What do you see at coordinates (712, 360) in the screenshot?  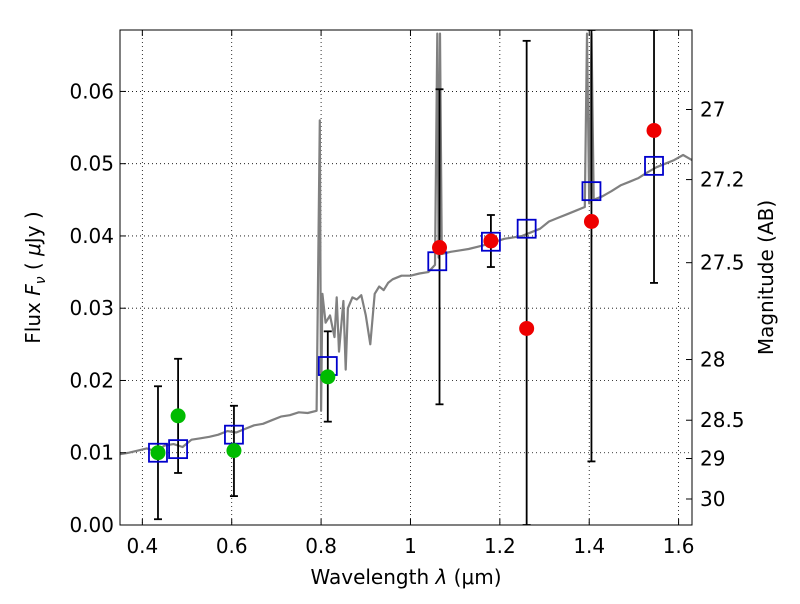 I see `right-tick-label: 28` at bounding box center [712, 360].